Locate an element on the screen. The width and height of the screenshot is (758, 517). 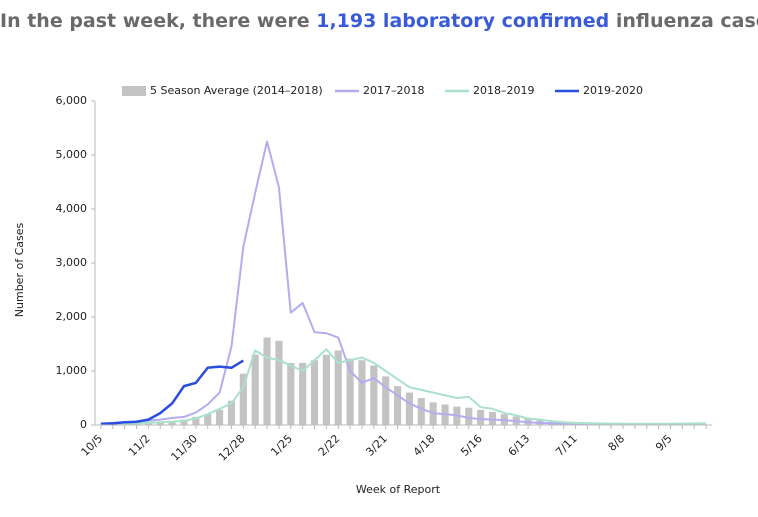
y-tick-label: 0 is located at coordinates (83, 424).